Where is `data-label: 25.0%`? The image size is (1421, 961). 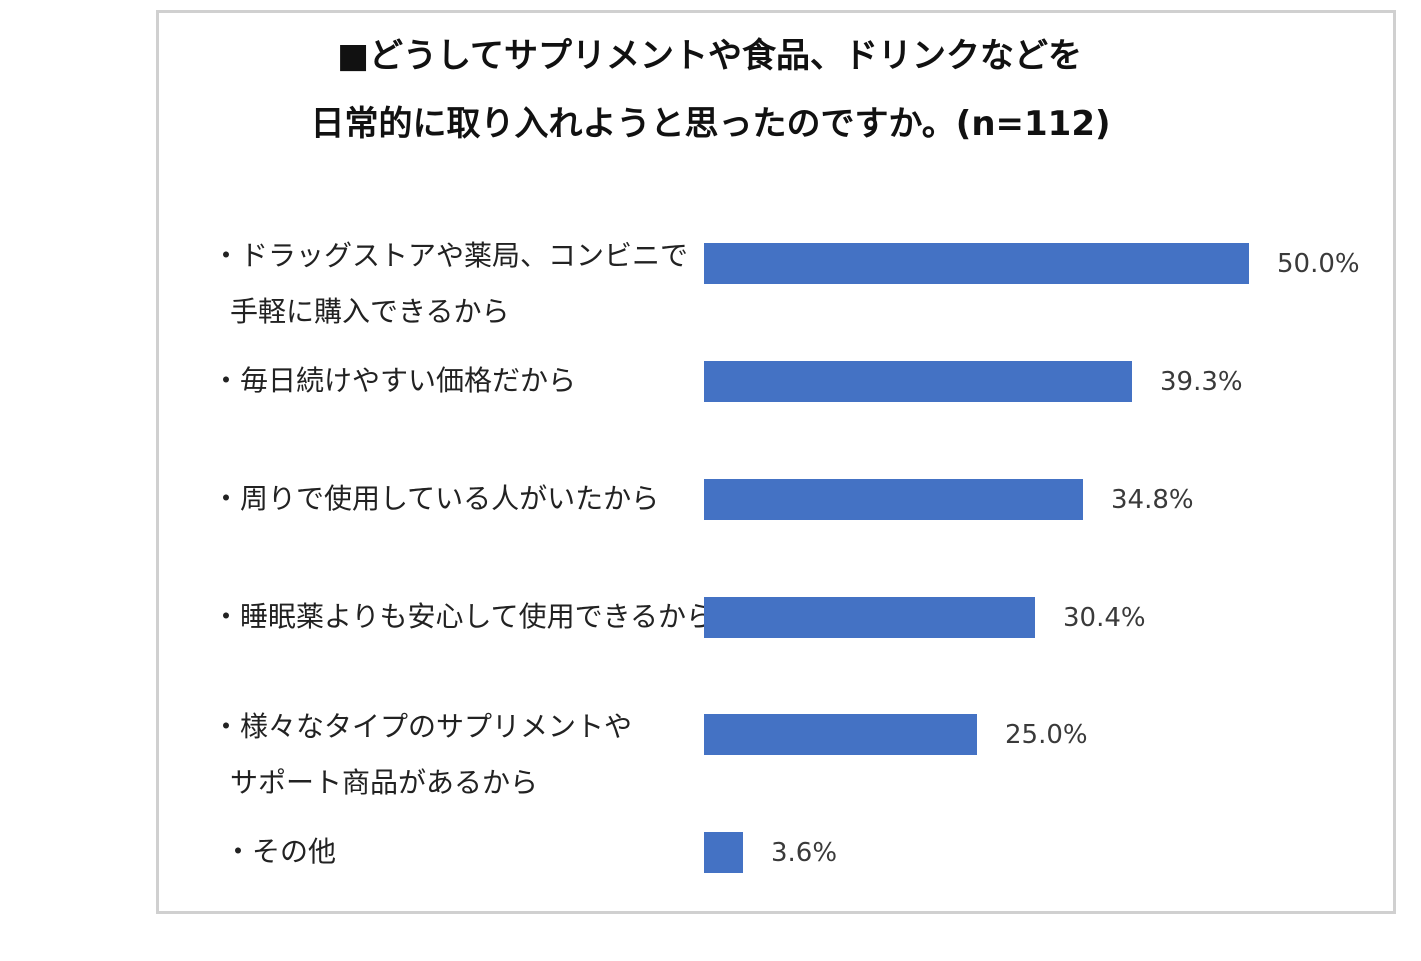
data-label: 25.0% is located at coordinates (1046, 735).